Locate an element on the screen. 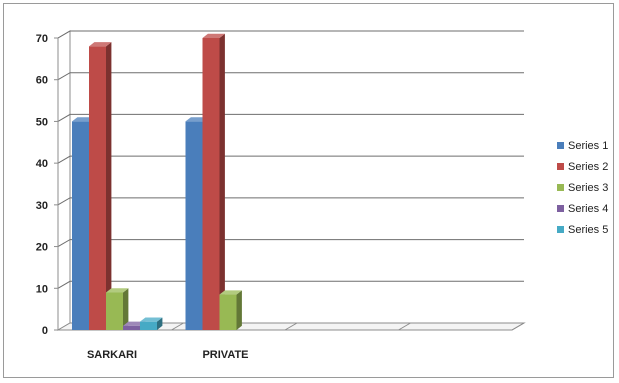 This screenshot has width=619, height=383. legend-item: Series 4 is located at coordinates (582, 209).